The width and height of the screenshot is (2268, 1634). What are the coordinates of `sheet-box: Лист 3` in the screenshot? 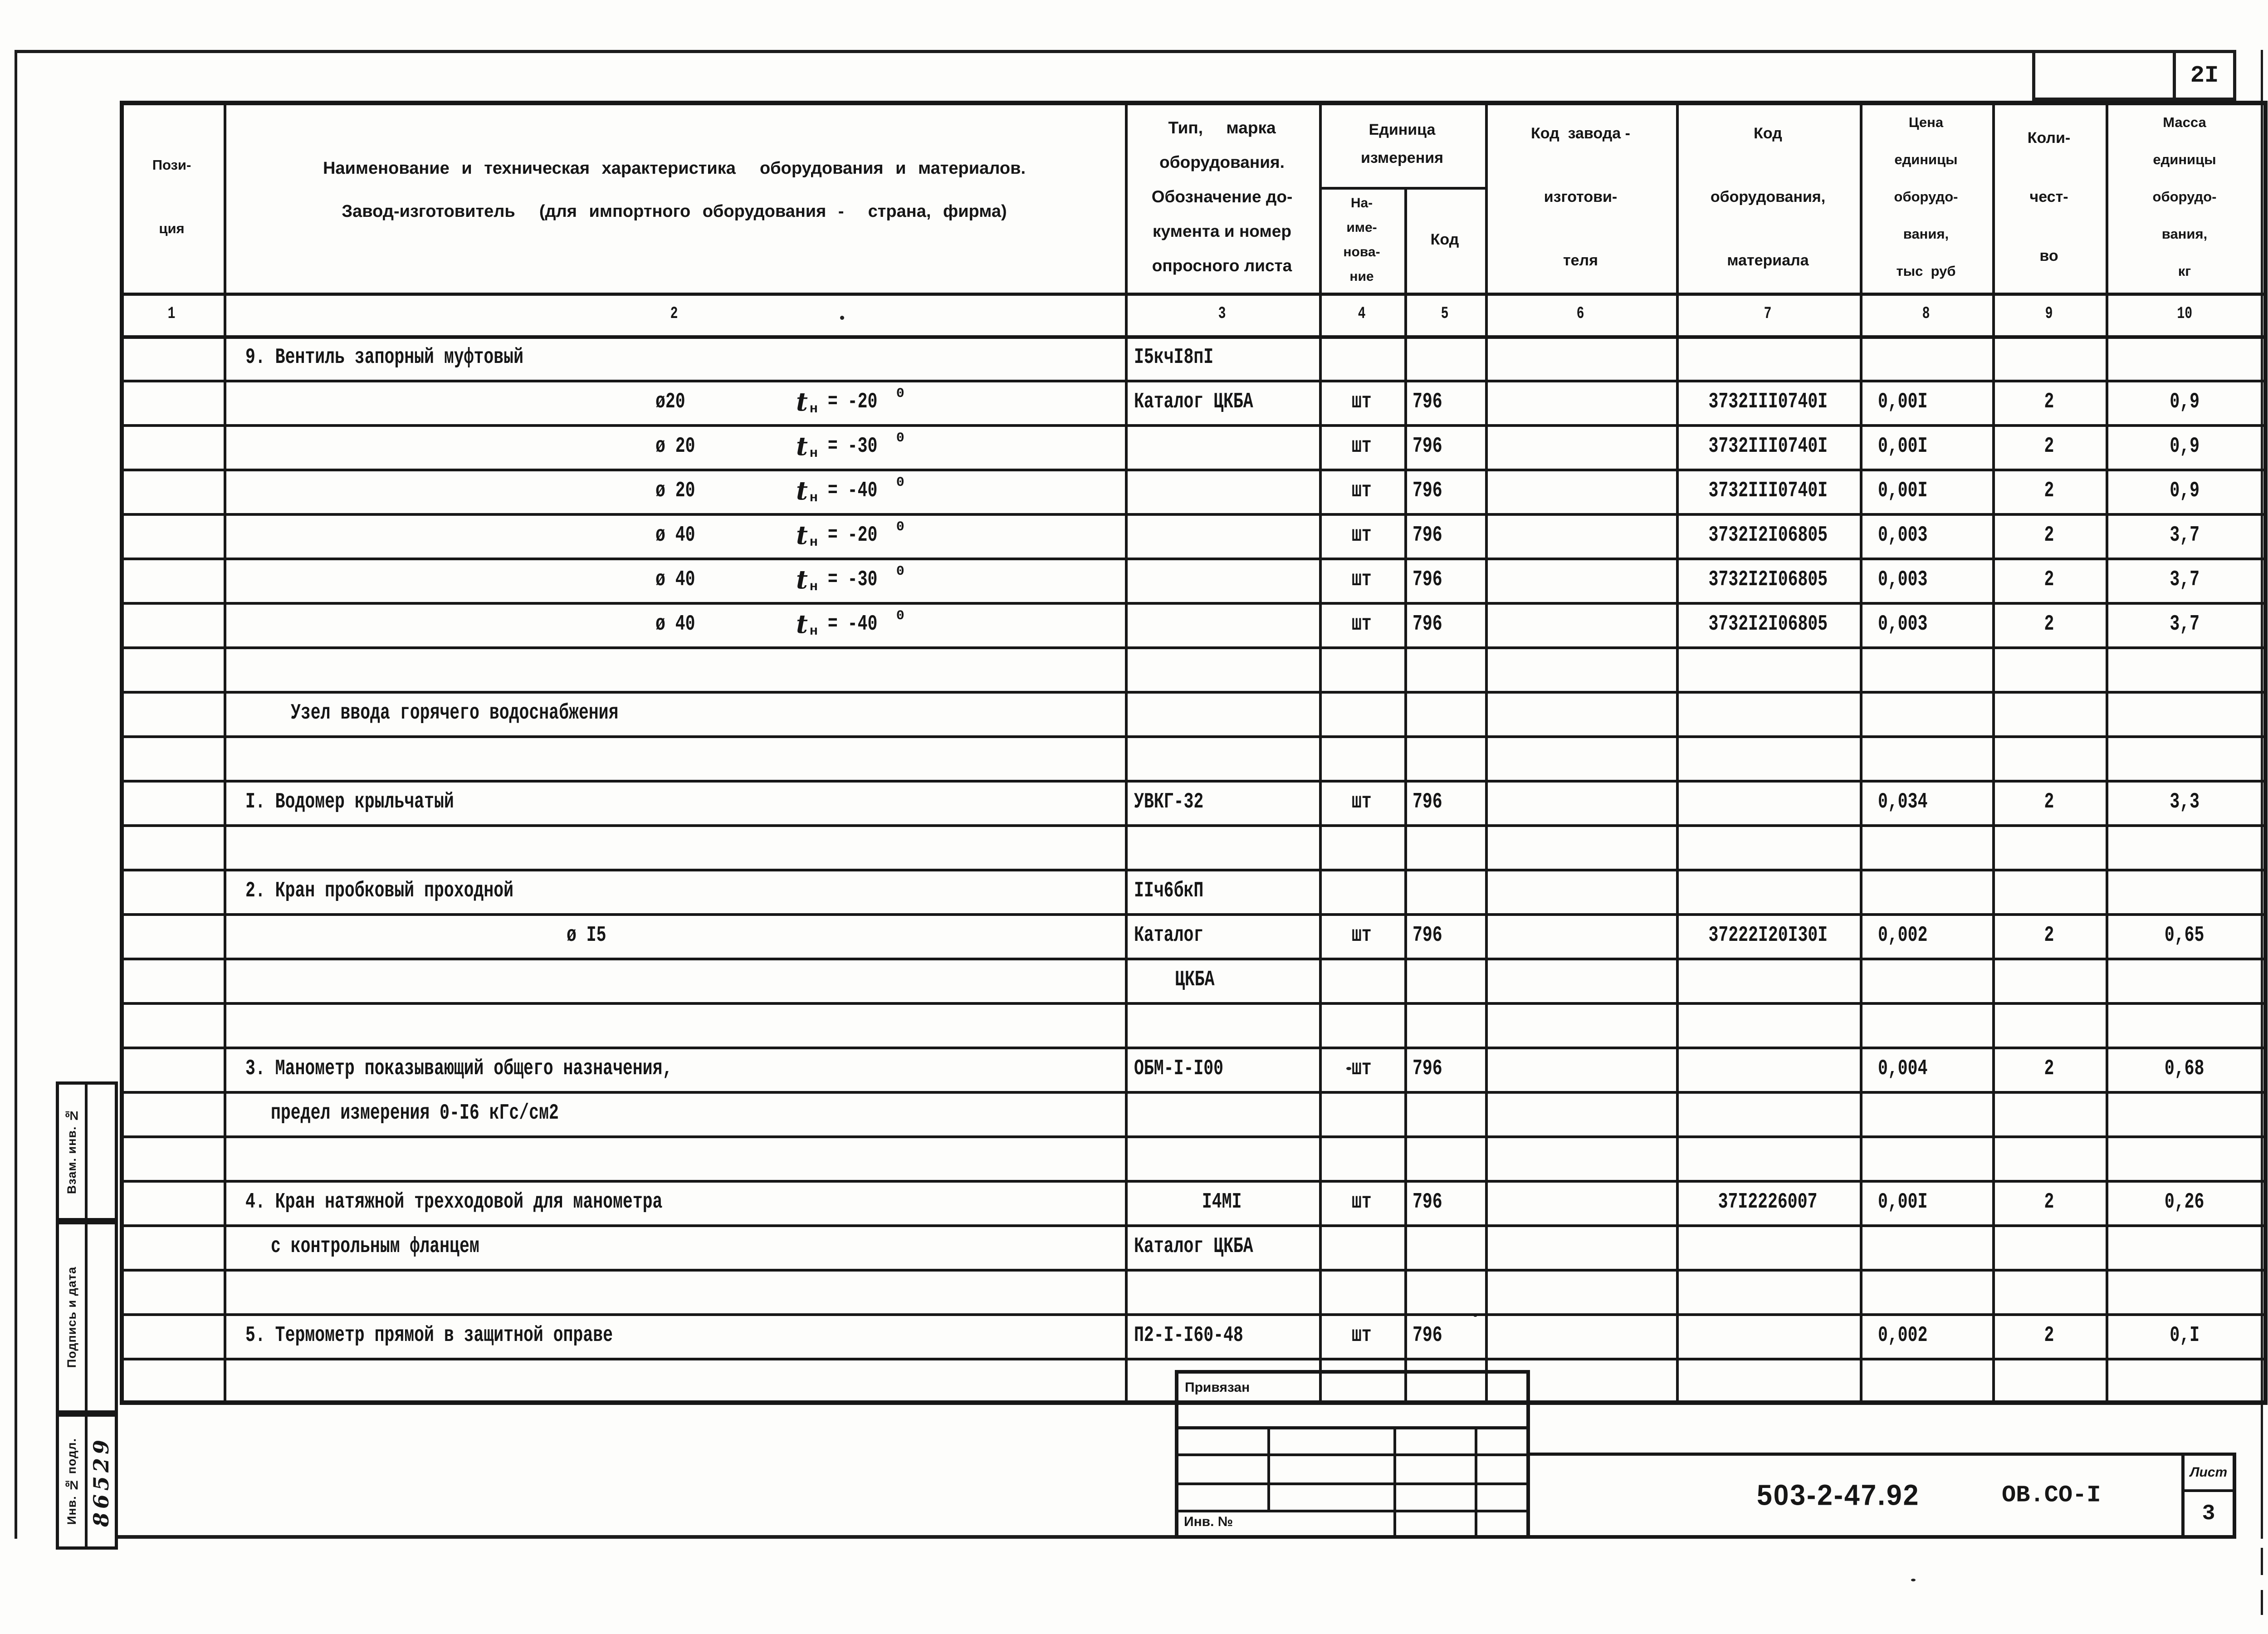 It's located at (2208, 1495).